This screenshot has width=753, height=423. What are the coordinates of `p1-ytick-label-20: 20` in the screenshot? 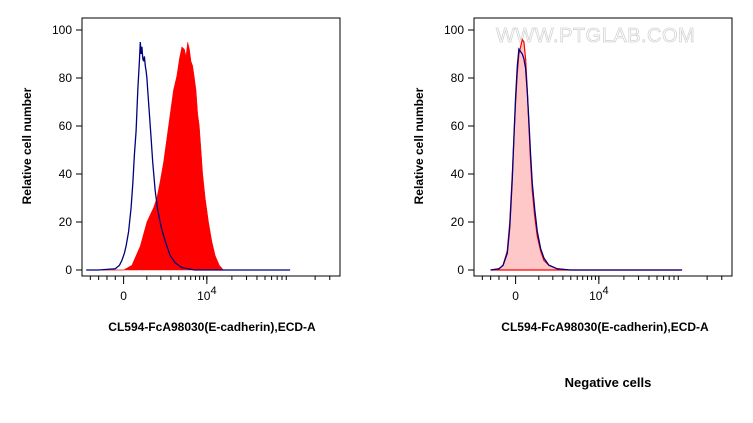 It's located at (458, 222).